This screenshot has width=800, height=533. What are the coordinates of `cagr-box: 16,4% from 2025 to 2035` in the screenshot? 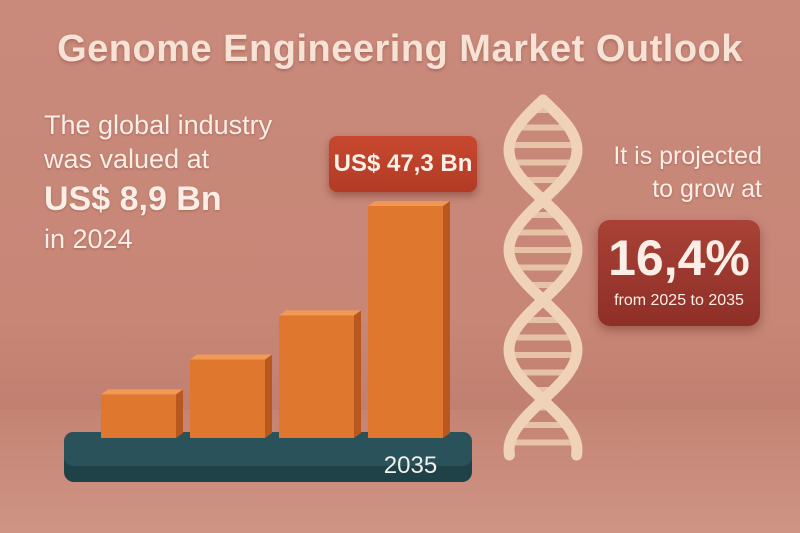 It's located at (679, 273).